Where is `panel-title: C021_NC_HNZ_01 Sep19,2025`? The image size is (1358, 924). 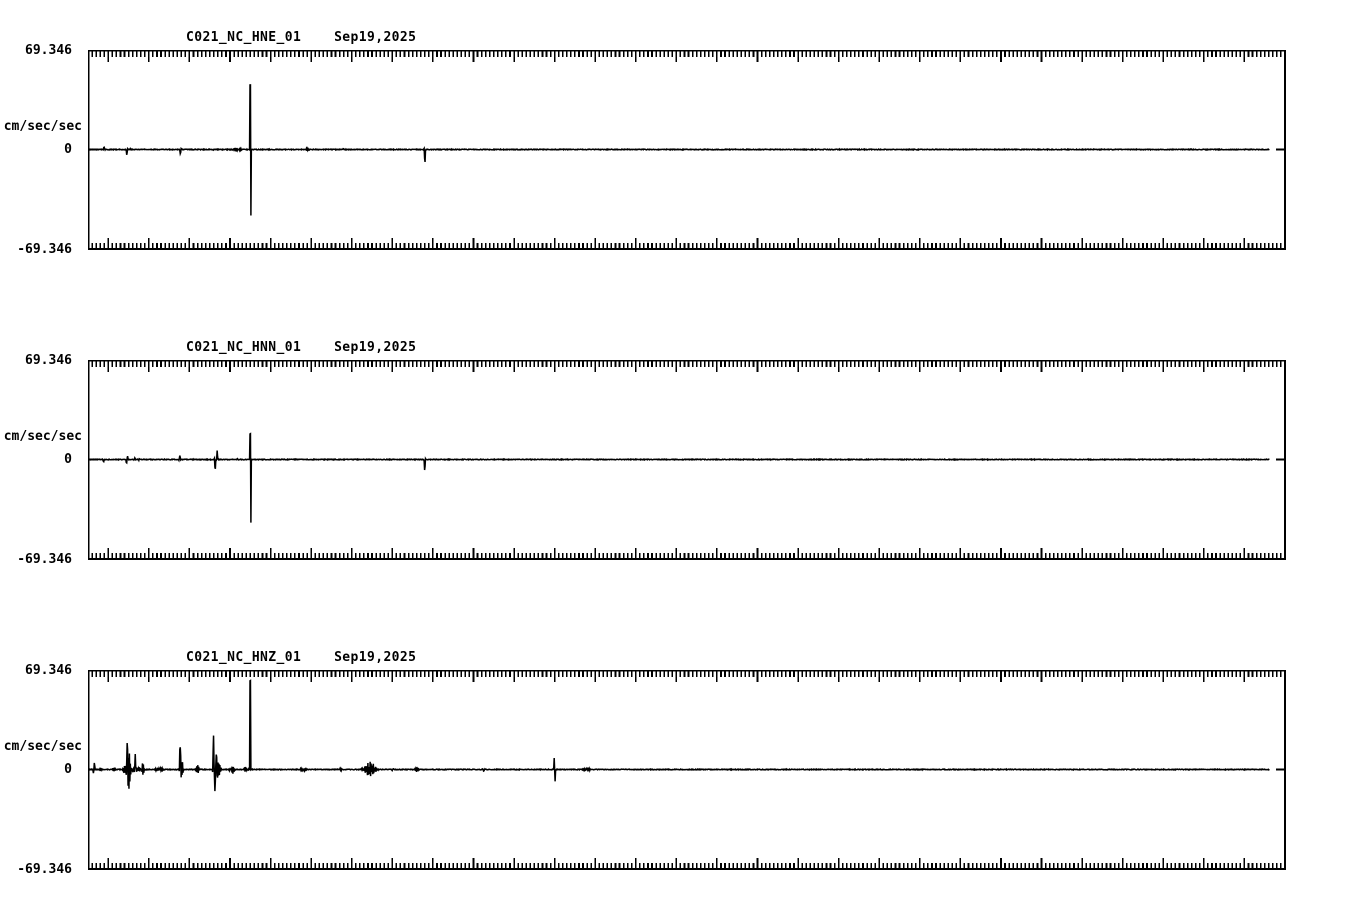
panel-title: C021_NC_HNZ_01 Sep19,2025 is located at coordinates (301, 657).